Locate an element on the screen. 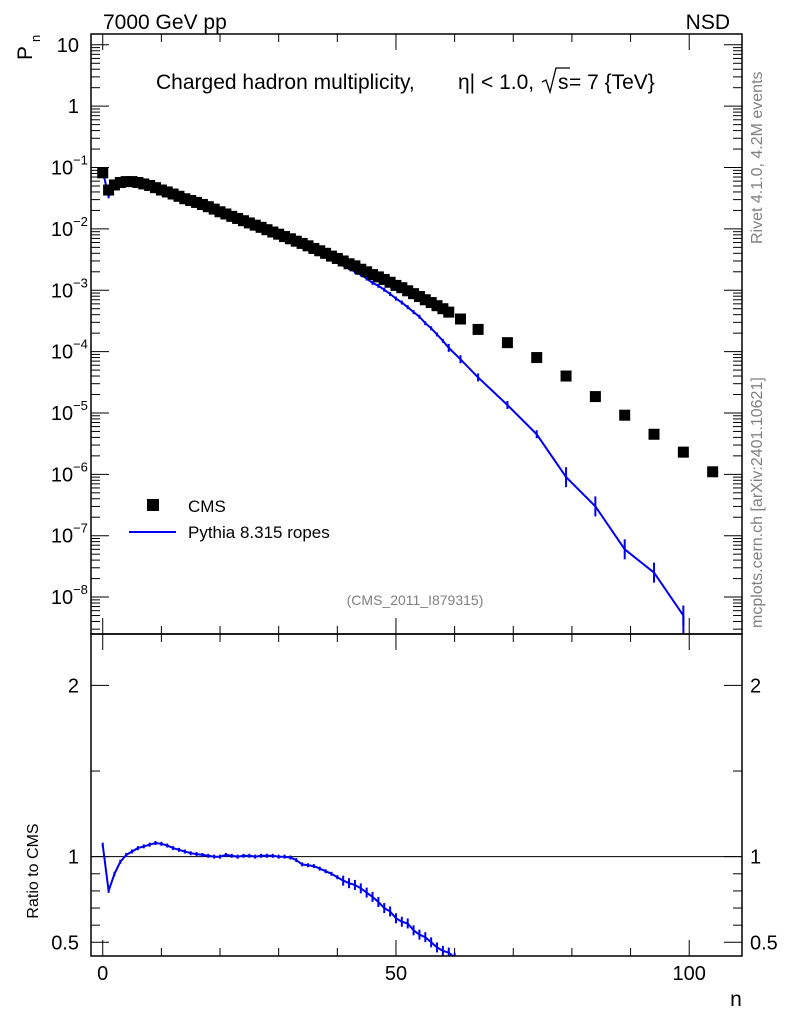 This screenshot has width=786, height=1024. x-tick-label: 0 is located at coordinates (102, 974).